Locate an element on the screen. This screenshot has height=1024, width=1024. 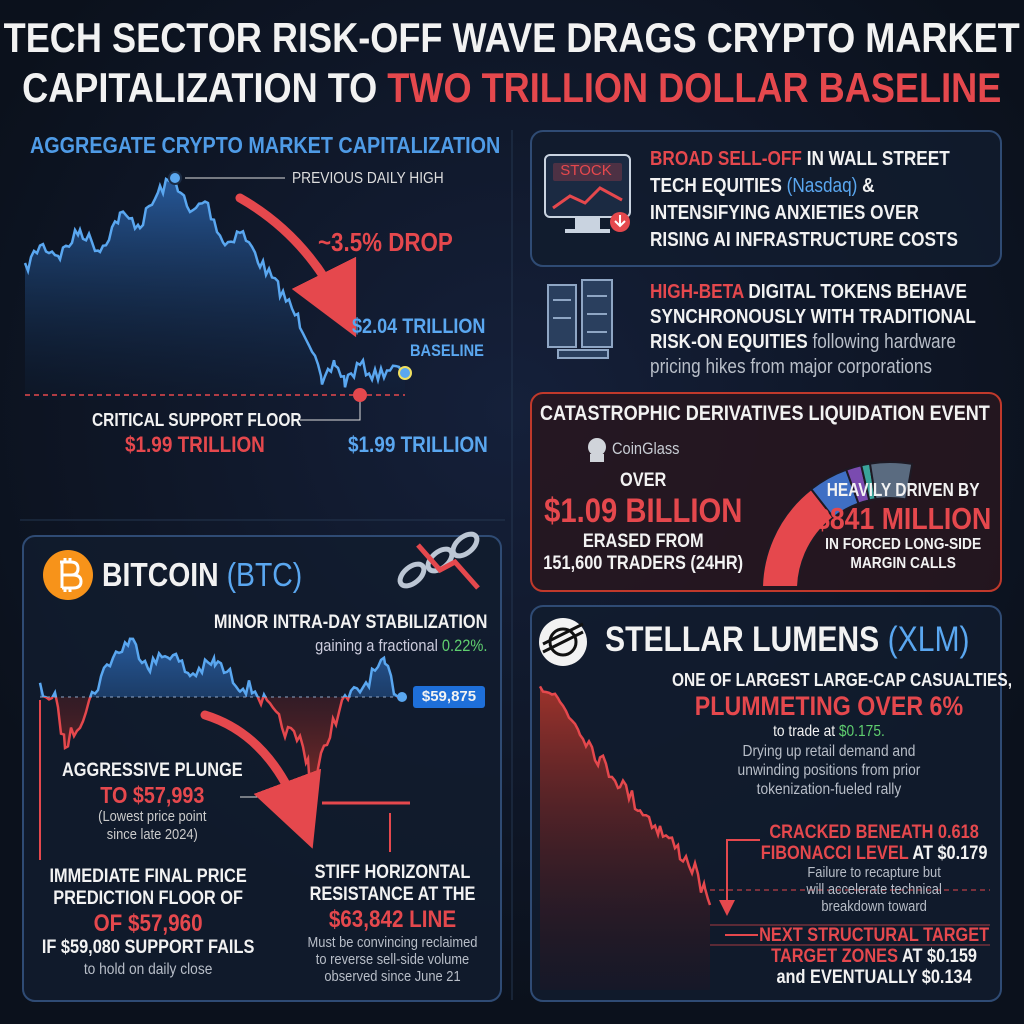
text: to trade at is located at coordinates (806, 731).